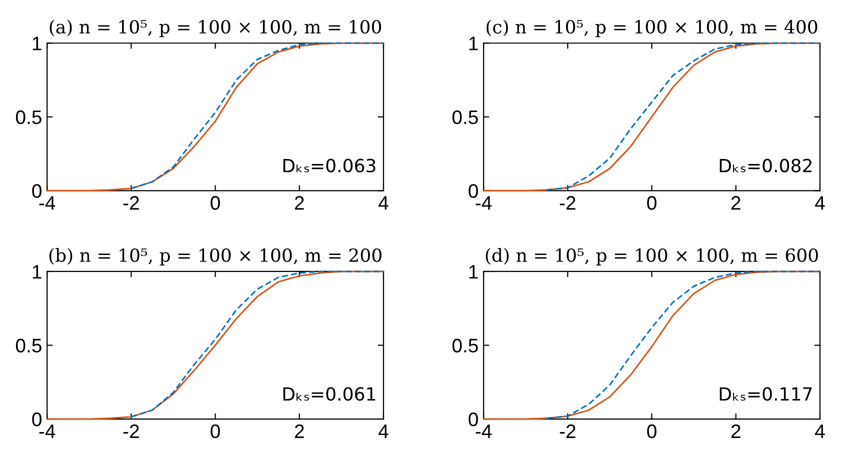  I want to click on annotation: Dₖₛ=0.061, so click(329, 394).